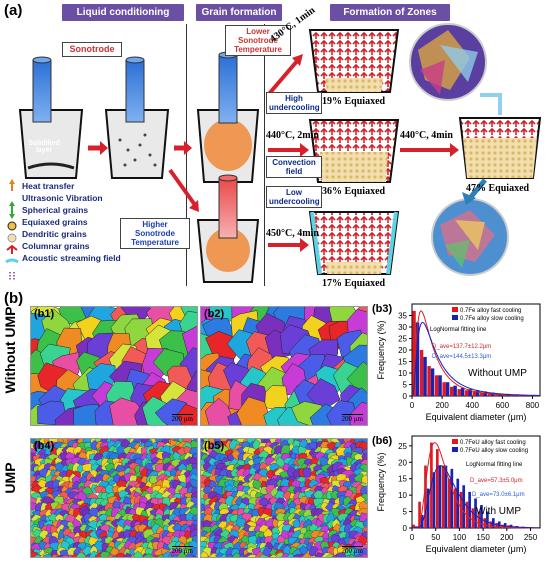 This screenshot has height=565, width=550. What do you see at coordinates (405, 528) in the screenshot?
I see `y-tick-label: 0` at bounding box center [405, 528].